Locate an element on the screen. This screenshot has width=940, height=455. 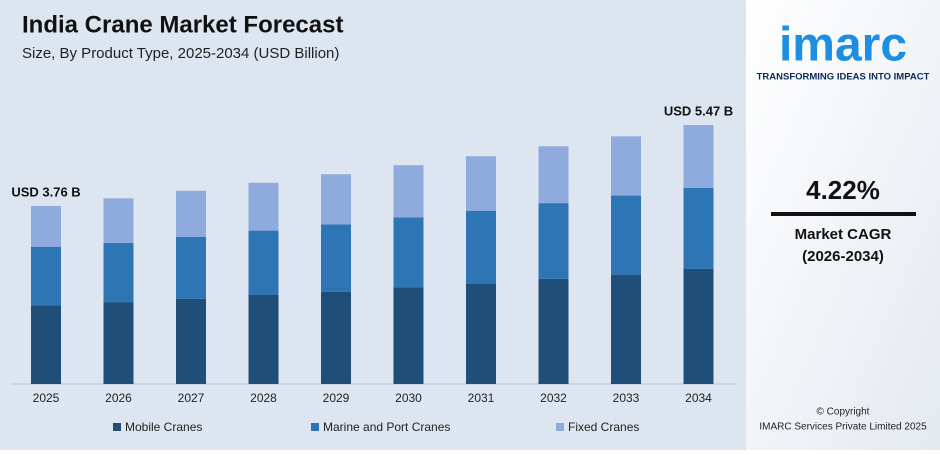
x-tick-label: 2031 is located at coordinates (481, 398).